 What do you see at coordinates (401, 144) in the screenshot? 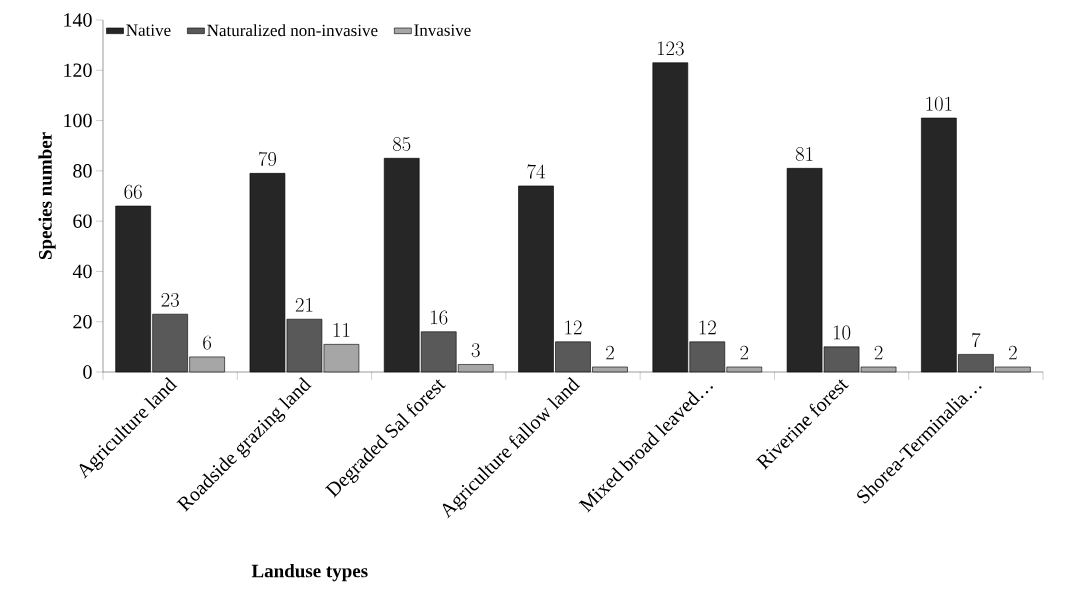
I see `data-label: 85` at bounding box center [401, 144].